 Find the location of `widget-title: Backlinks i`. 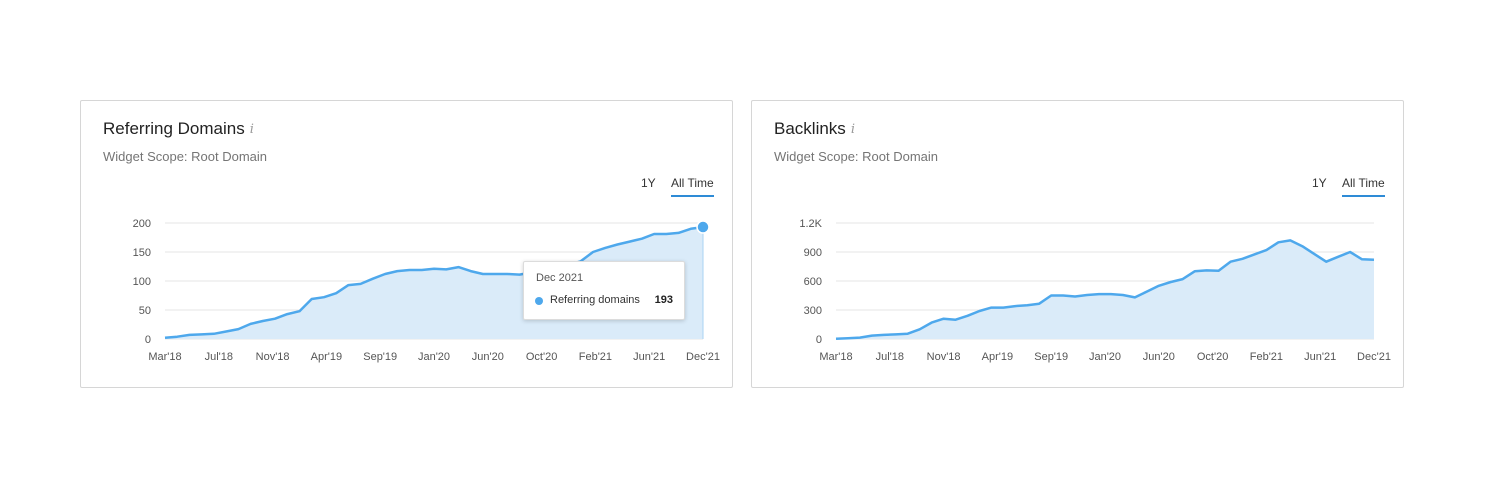

widget-title: Backlinks i is located at coordinates (814, 129).